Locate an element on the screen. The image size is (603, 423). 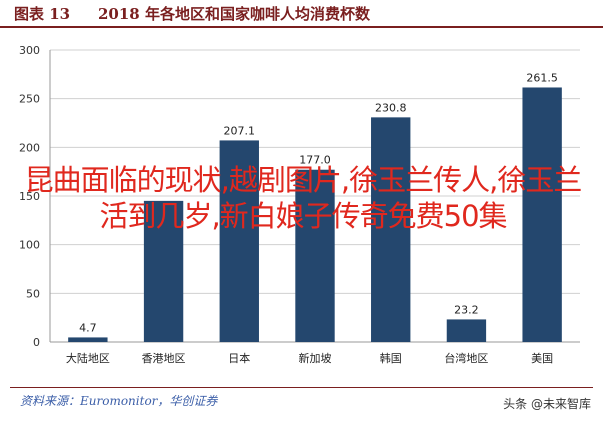
data-label: 4.7 is located at coordinates (88, 327).